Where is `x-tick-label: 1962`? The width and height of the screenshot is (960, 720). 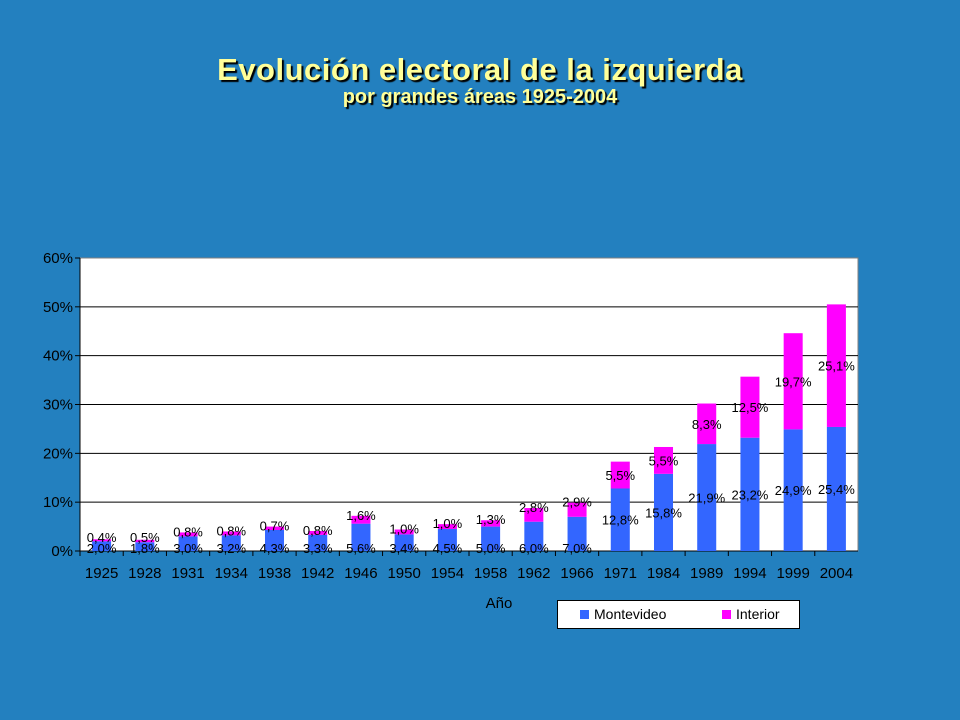 x-tick-label: 1962 is located at coordinates (533, 573).